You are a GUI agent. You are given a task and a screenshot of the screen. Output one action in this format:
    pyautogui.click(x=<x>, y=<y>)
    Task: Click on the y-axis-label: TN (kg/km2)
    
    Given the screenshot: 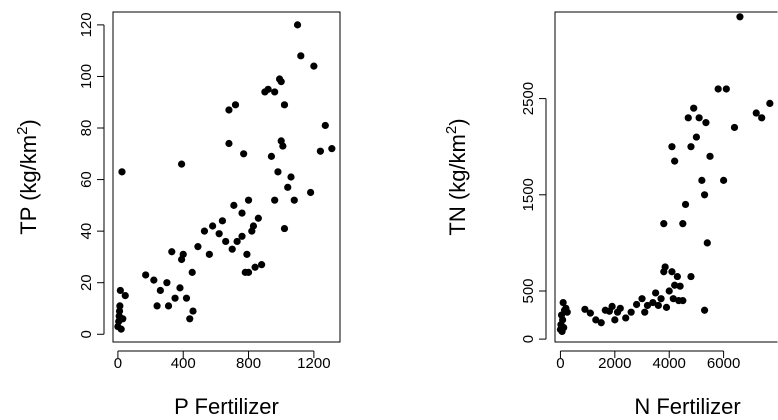 What is the action you would take?
    pyautogui.click(x=456, y=176)
    